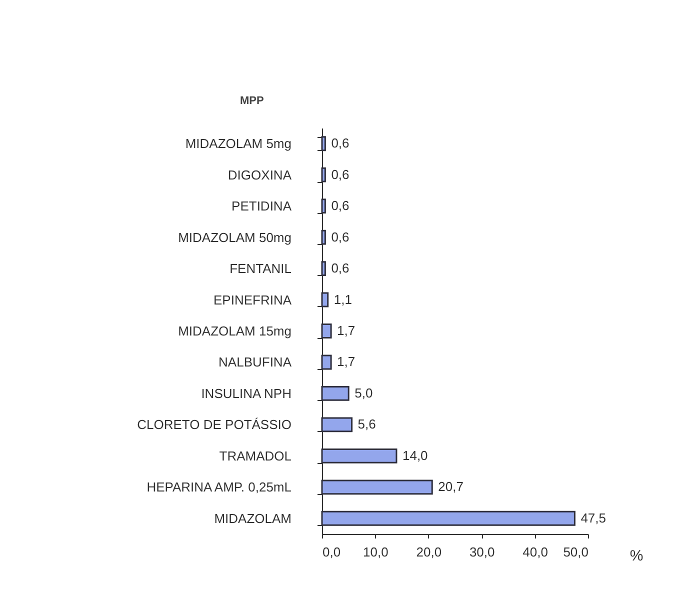  I want to click on data-label: 5,6, so click(367, 424).